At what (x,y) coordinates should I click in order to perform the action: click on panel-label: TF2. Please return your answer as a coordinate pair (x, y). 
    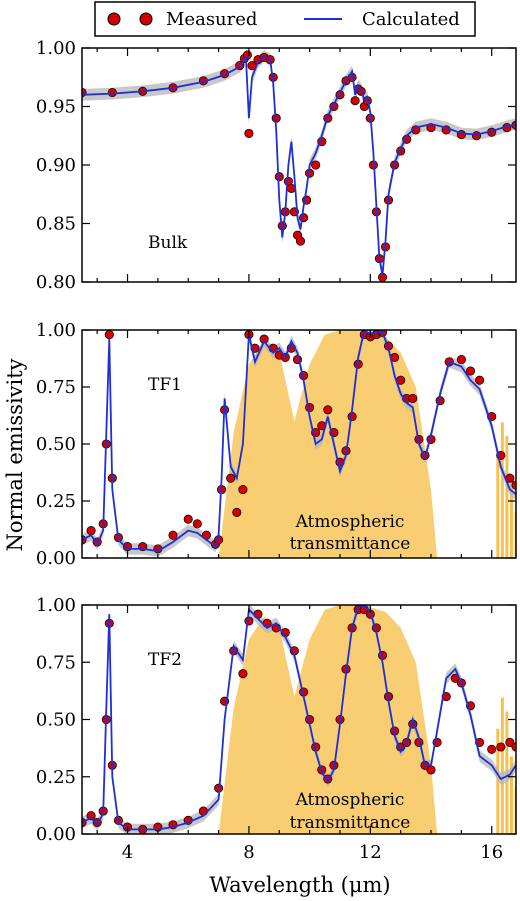
    Looking at the image, I should click on (165, 660).